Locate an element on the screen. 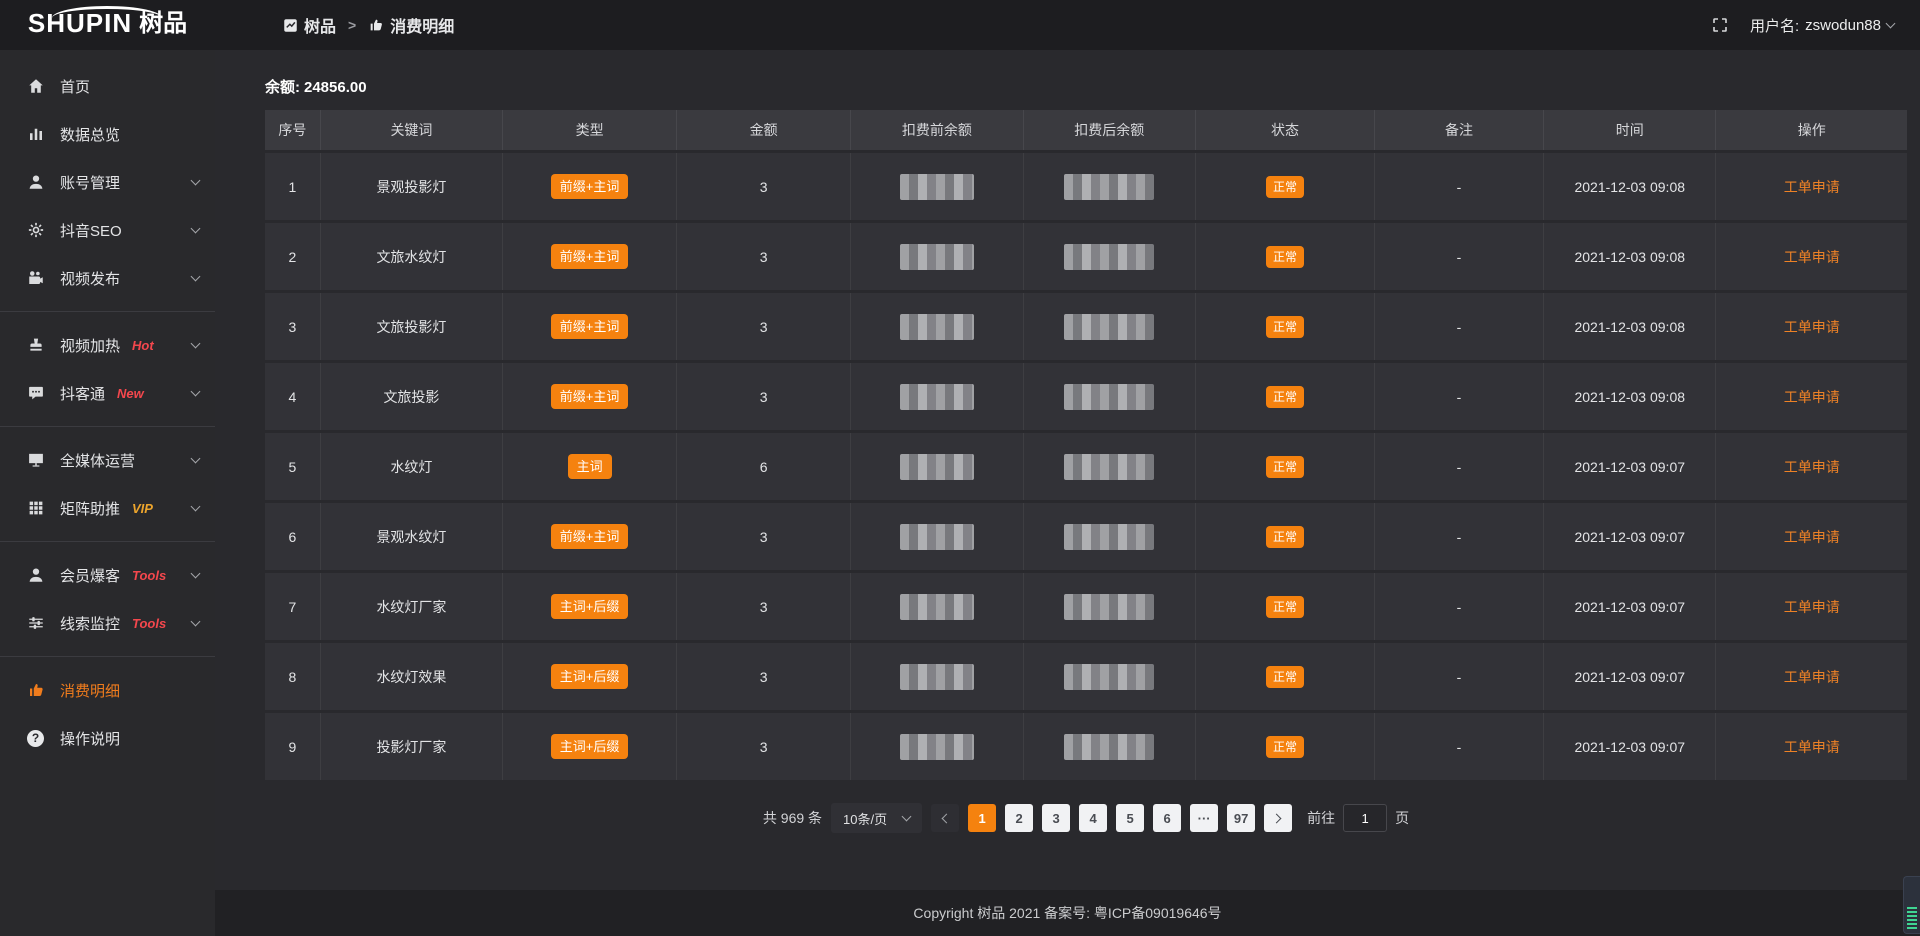 This screenshot has width=1920, height=936. sidebar-item-视频加热: 视频加热 Hot is located at coordinates (107, 345).